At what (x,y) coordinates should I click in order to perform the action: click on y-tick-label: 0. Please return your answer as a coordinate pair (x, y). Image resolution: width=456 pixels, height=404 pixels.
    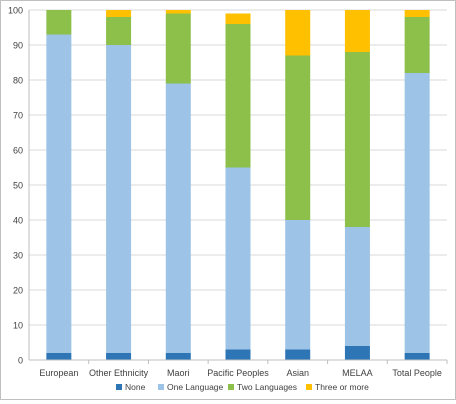
    Looking at the image, I should click on (20, 361).